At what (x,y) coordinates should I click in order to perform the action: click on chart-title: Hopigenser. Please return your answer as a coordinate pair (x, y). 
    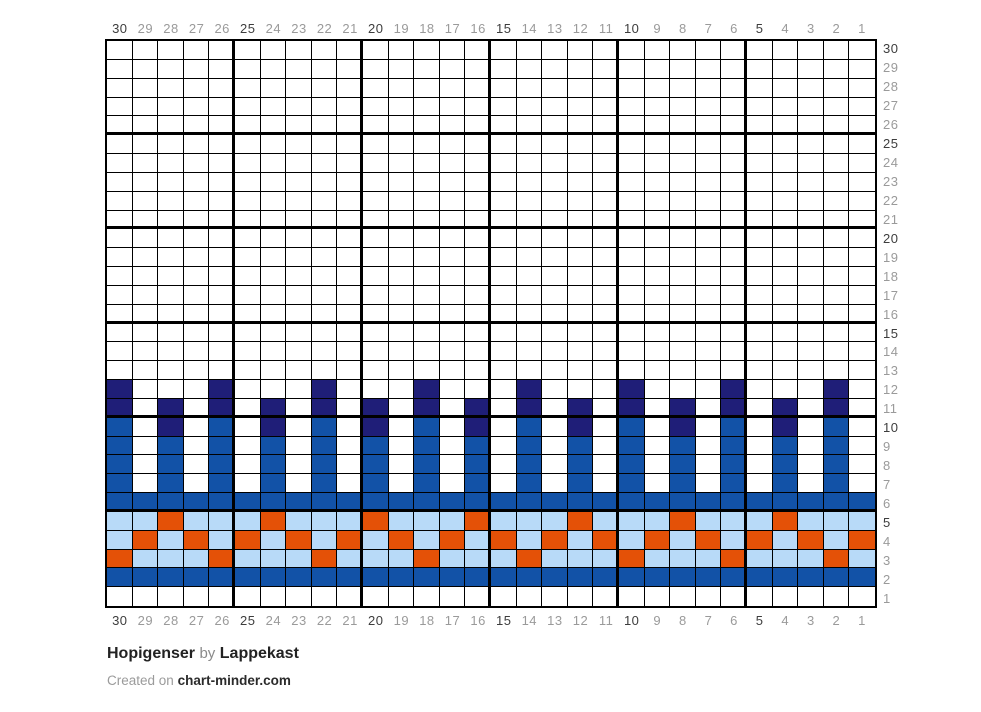
    Looking at the image, I should click on (151, 653).